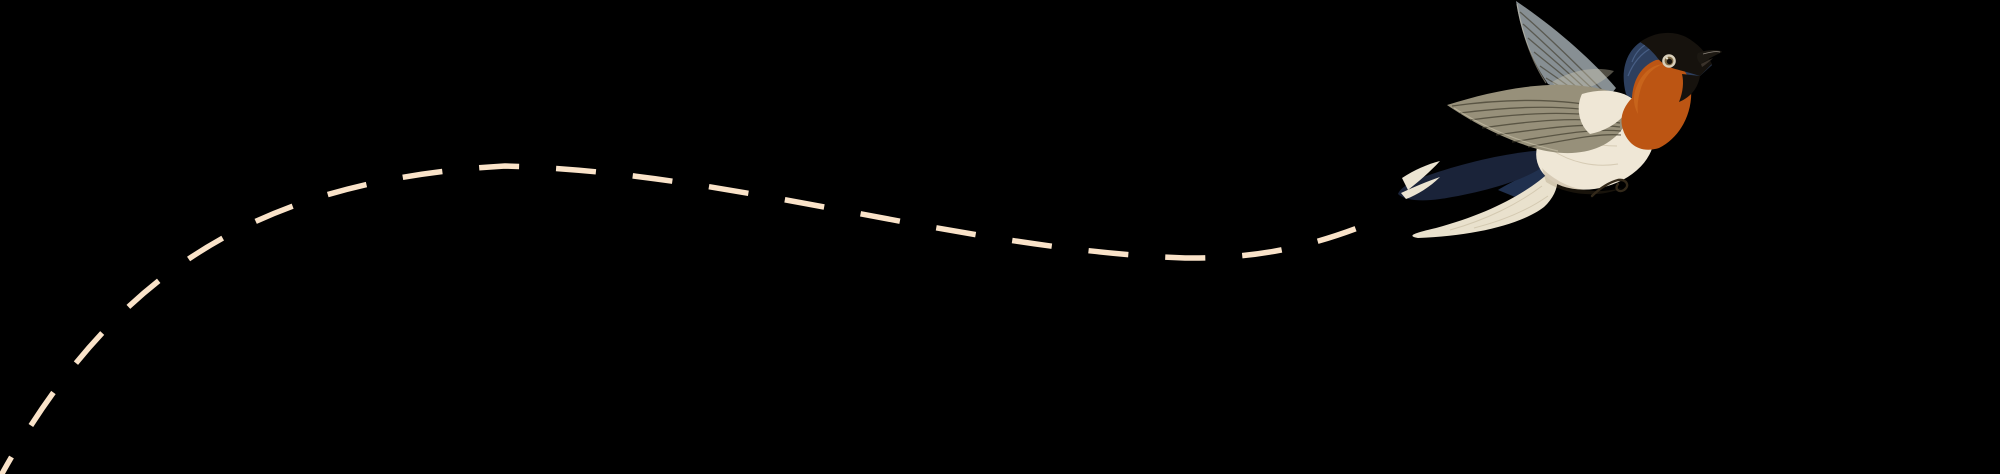  I want to click on raised-far-wing, so click(1566, 49).